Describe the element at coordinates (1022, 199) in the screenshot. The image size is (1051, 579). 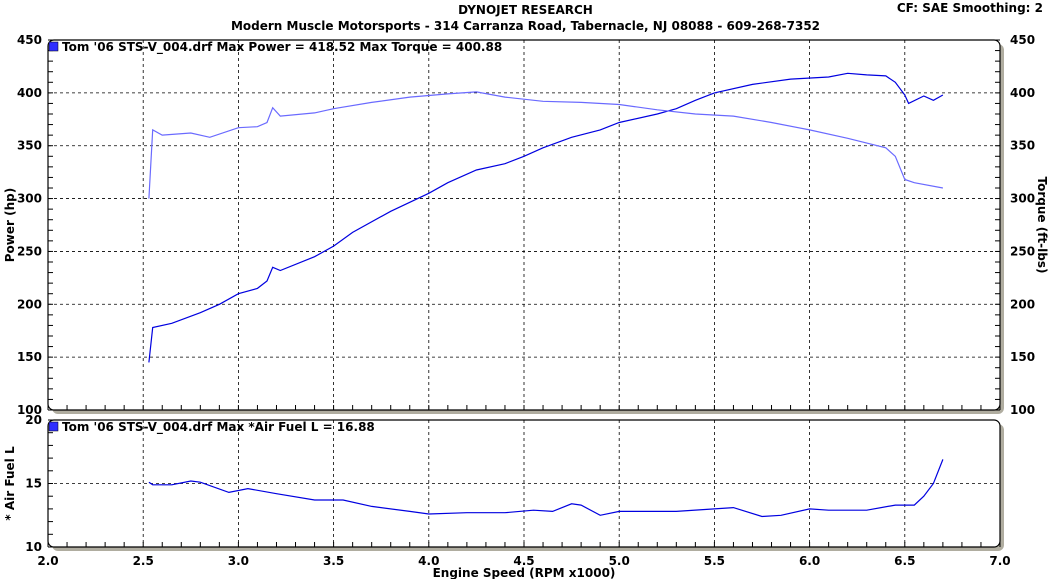
I see `y2-tick-label: 300` at that location.